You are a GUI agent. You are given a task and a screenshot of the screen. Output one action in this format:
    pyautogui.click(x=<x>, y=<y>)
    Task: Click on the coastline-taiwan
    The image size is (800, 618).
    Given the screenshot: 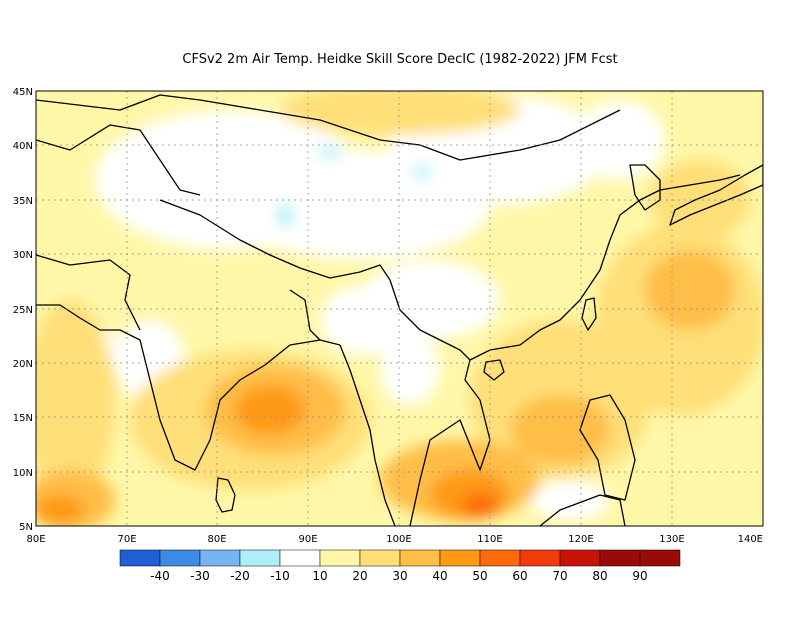 What is the action you would take?
    pyautogui.click(x=589, y=314)
    